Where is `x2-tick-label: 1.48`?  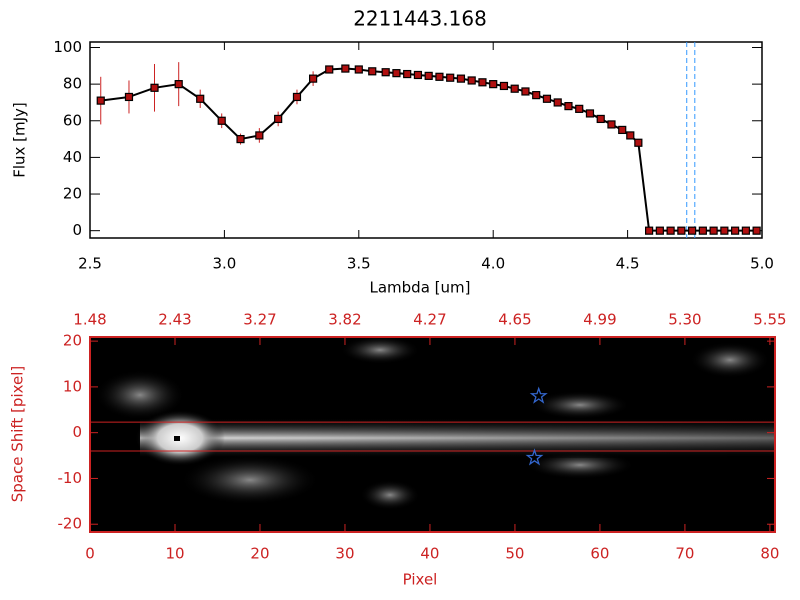
x2-tick-label: 1.48 is located at coordinates (89, 320).